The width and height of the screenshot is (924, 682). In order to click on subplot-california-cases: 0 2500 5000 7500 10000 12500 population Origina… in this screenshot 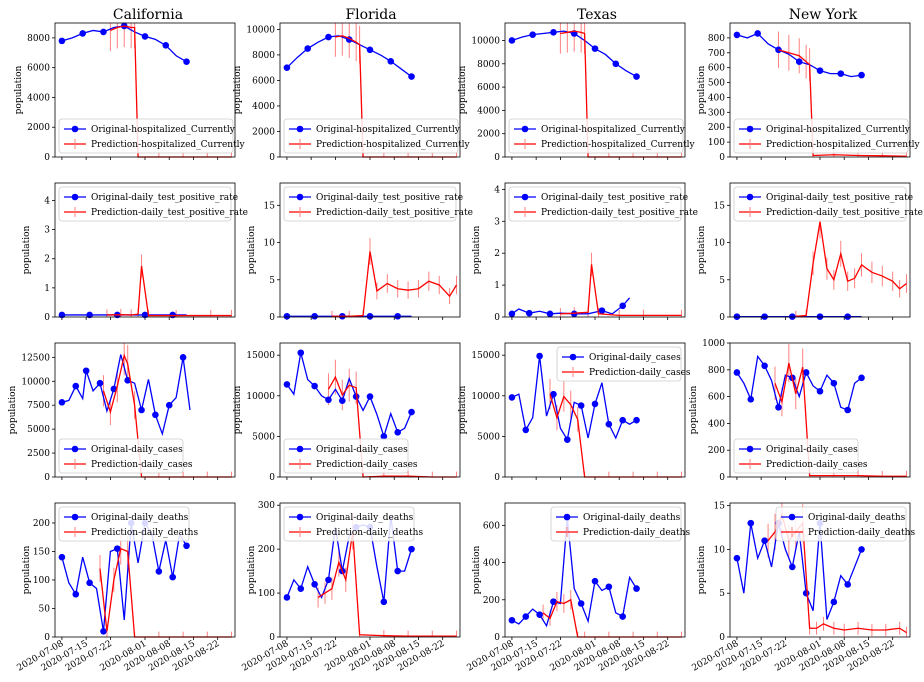, I will do `click(122, 412)`.